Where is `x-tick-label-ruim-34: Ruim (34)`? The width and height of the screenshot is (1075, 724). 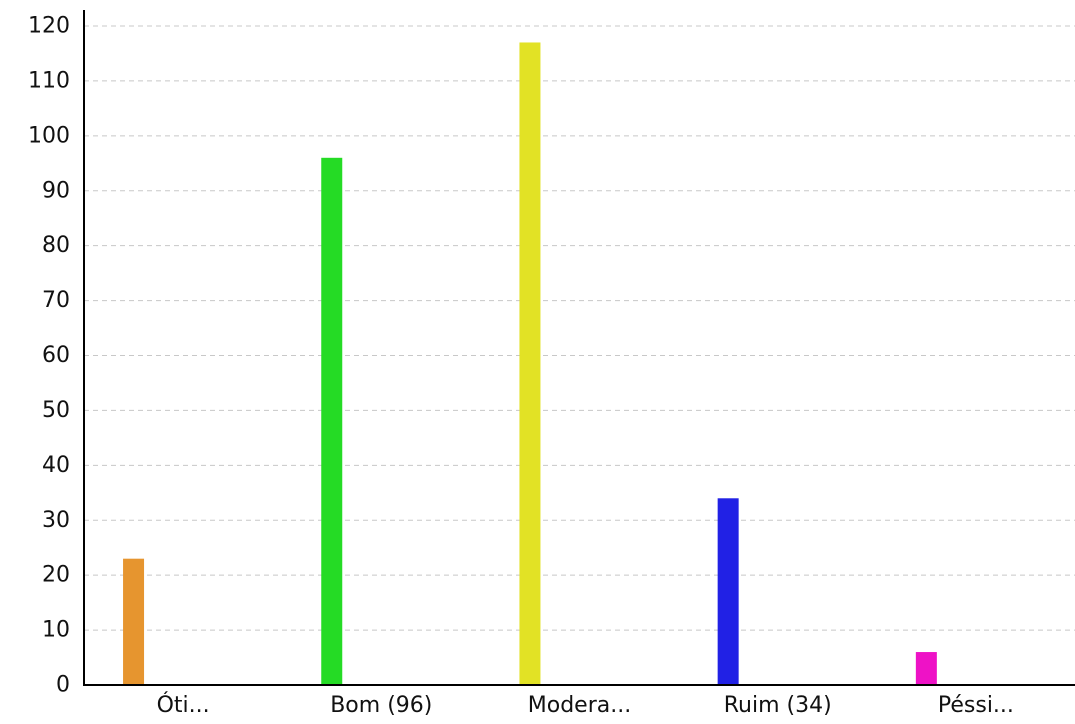
x-tick-label-ruim-34: Ruim (34) is located at coordinates (778, 705).